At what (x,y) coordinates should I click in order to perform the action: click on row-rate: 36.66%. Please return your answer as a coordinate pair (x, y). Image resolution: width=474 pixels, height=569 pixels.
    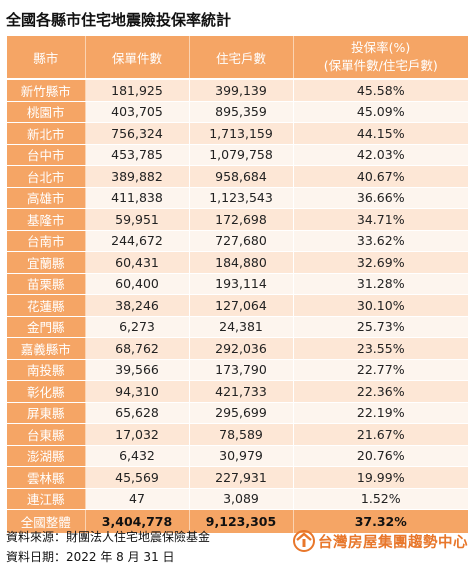
    Looking at the image, I should click on (380, 198).